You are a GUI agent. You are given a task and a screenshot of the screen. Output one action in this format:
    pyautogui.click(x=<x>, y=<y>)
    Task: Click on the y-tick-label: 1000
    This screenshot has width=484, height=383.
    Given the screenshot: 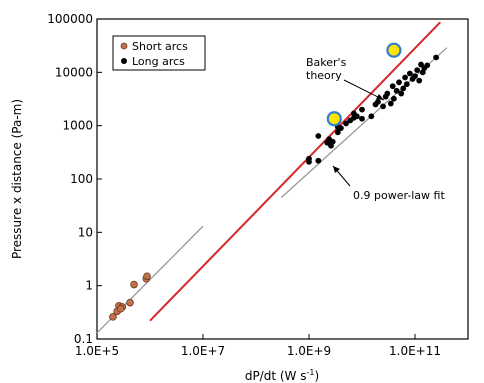 What is the action you would take?
    pyautogui.click(x=77, y=126)
    